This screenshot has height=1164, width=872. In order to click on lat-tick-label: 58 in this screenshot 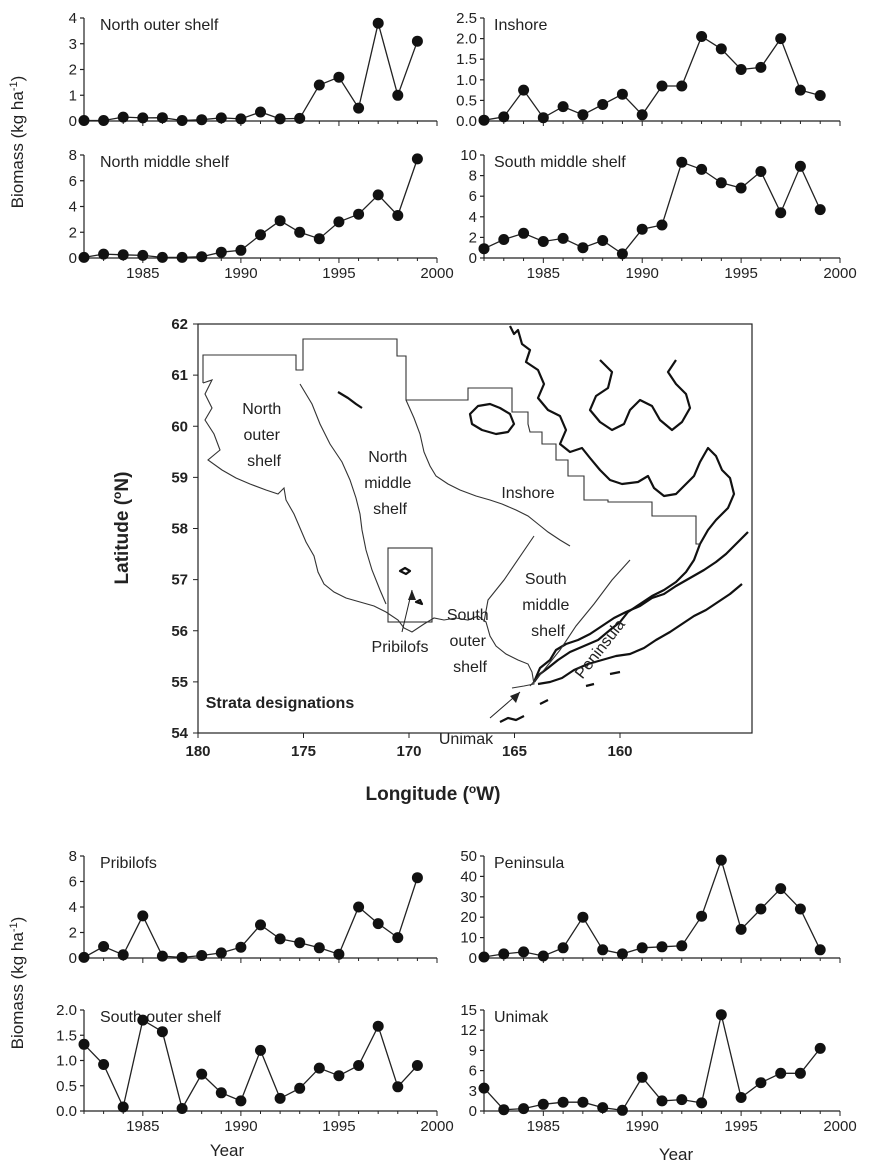, I will do `click(179, 529)`.